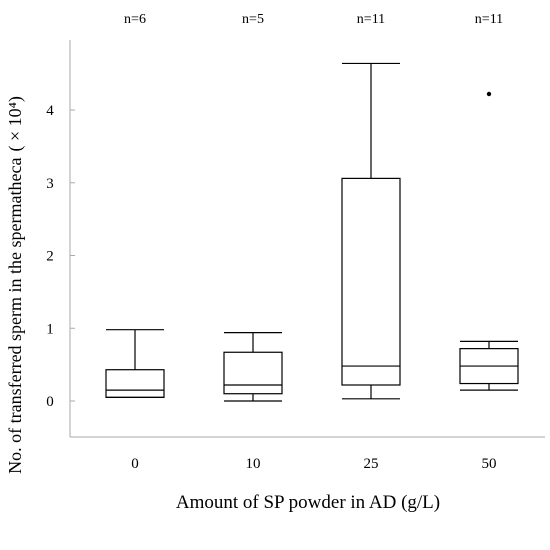 The height and width of the screenshot is (550, 550). Describe the element at coordinates (50, 402) in the screenshot. I see `y-tick-label: 0` at that location.